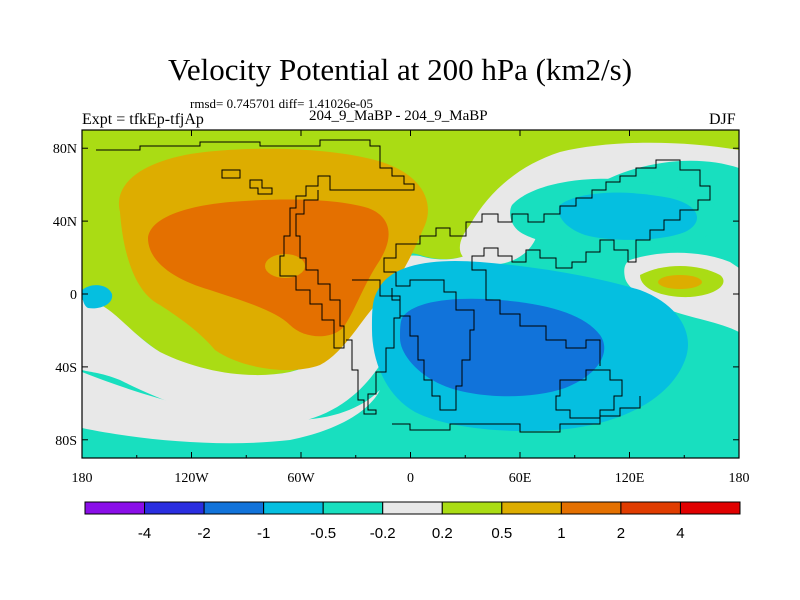  I want to click on coastline-antarctica, so click(516, 414).